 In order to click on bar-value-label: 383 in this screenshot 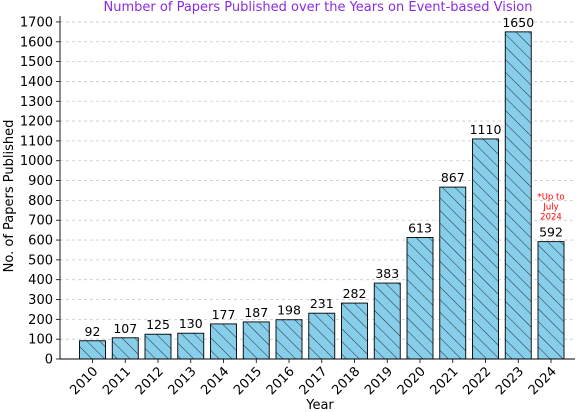, I will do `click(387, 273)`.